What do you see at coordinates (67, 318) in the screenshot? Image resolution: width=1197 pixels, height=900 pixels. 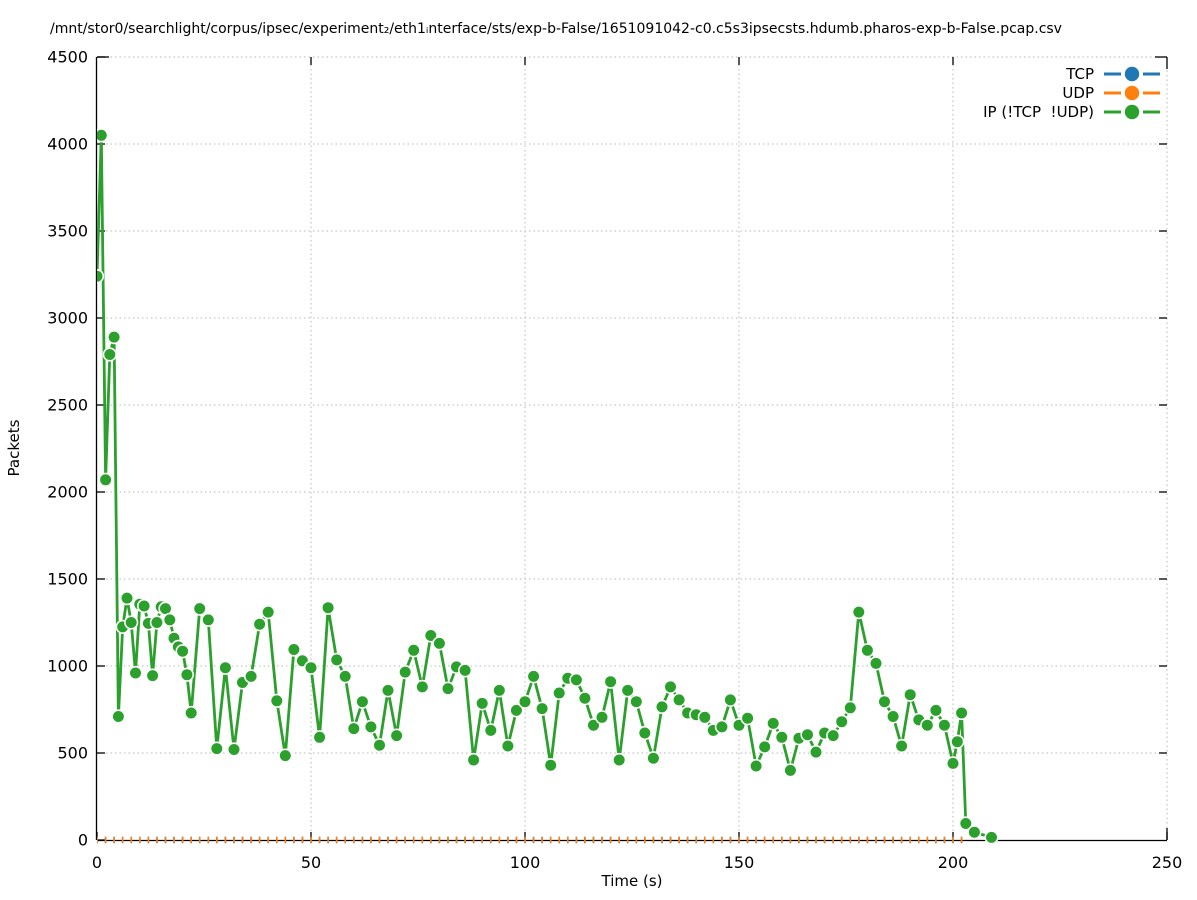 I see `y-tick-label: 3000` at bounding box center [67, 318].